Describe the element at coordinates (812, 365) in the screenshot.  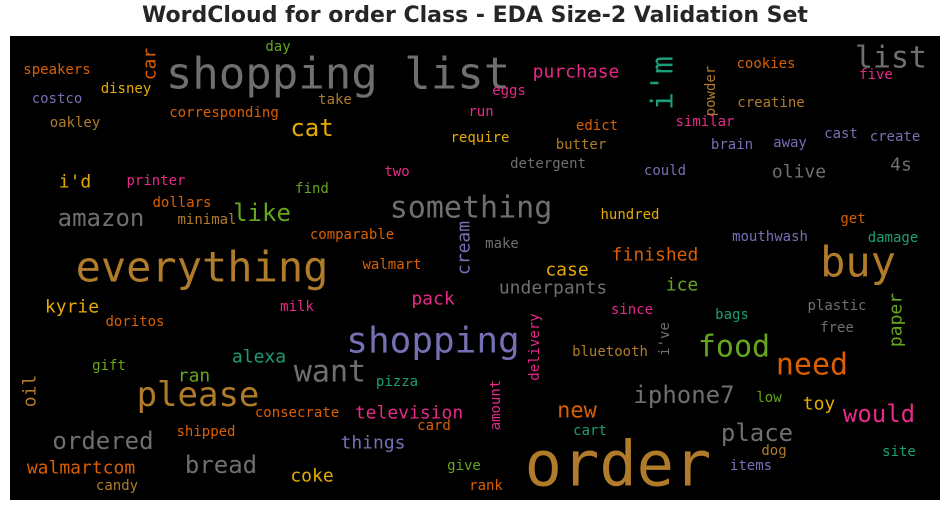
I see `word-need: need` at that location.